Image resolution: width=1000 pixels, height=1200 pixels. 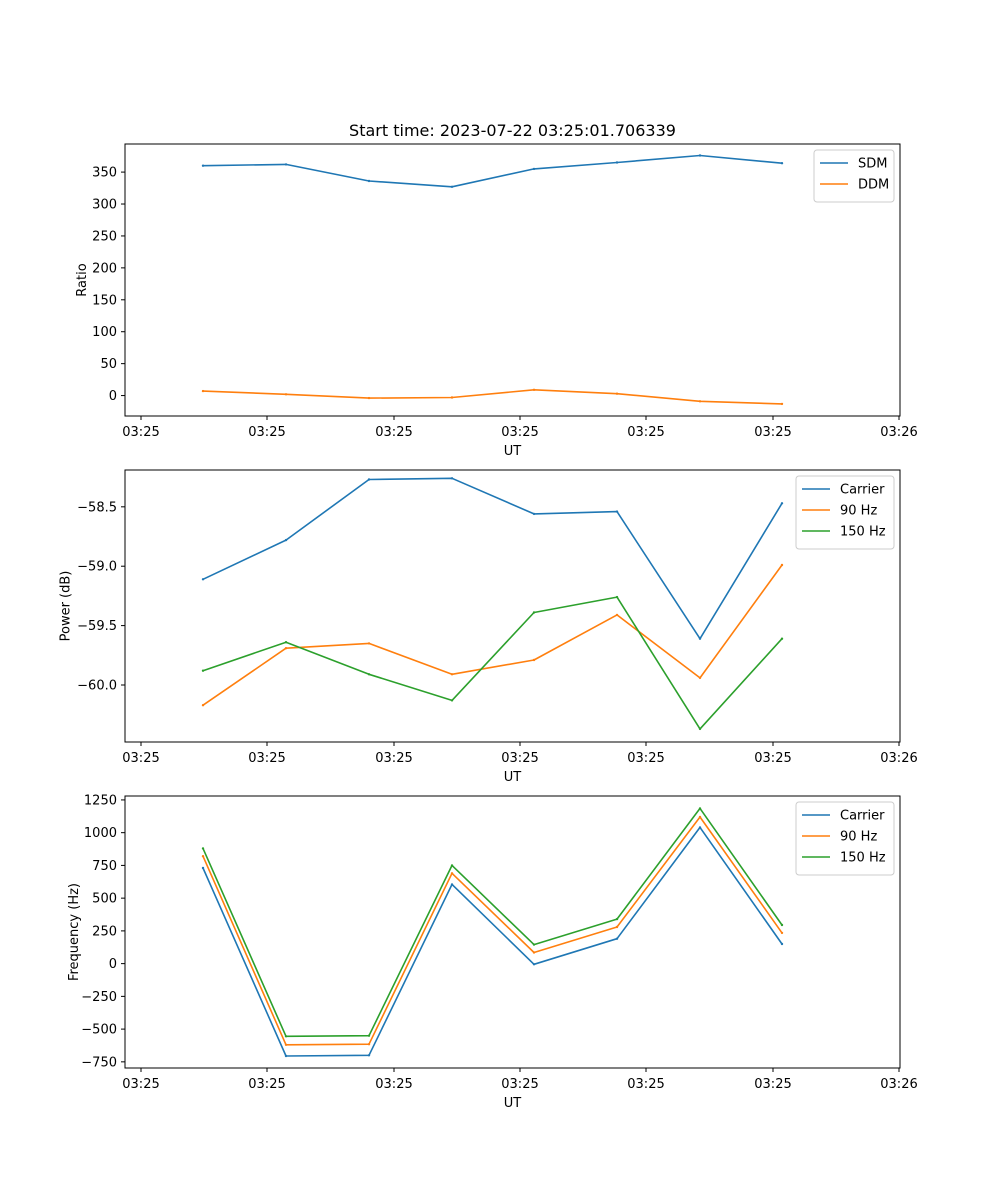 I want to click on y-tick-label: −59.0, so click(x=97, y=567).